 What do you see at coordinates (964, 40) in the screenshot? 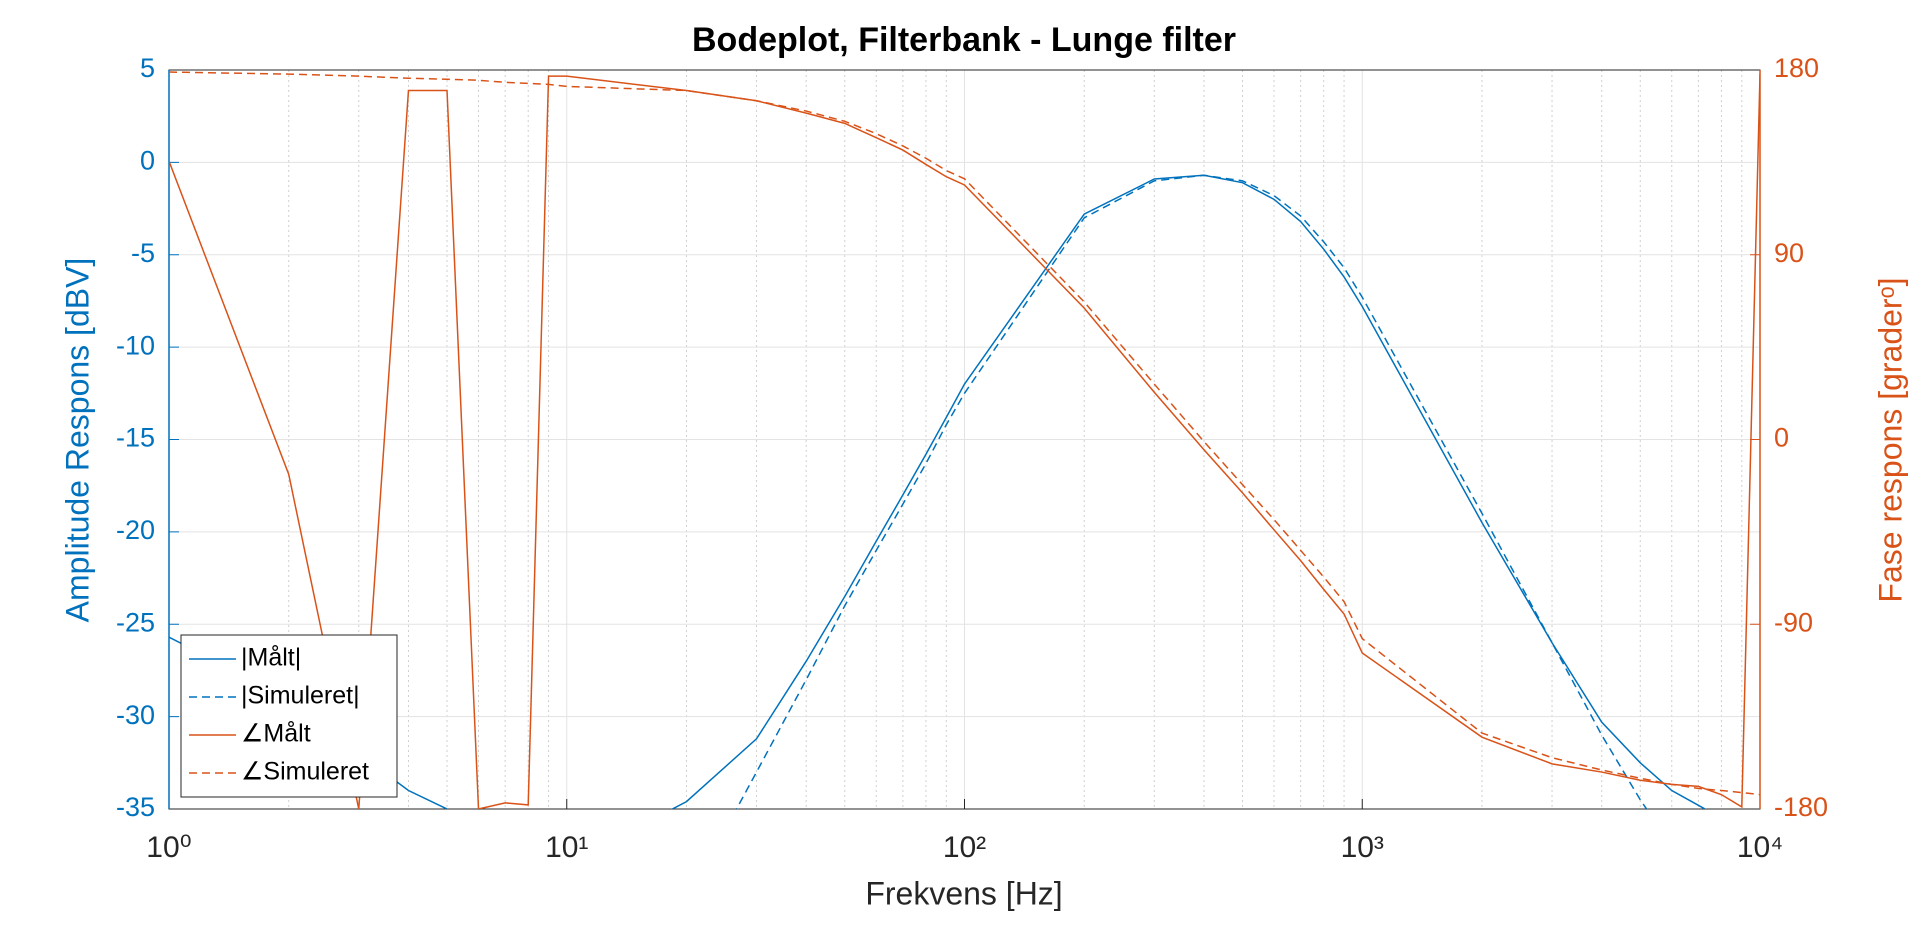
I see `chart-title: Bodeplot, Filterbank - Lunge filter` at bounding box center [964, 40].